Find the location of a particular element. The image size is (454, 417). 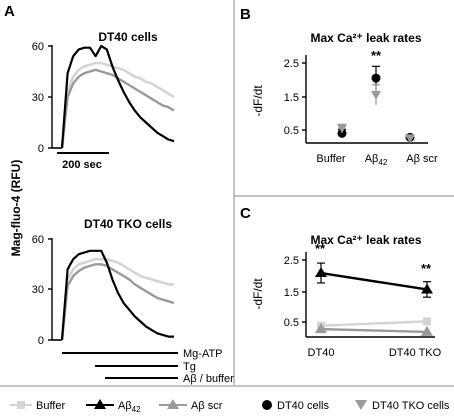

legend-item-abeta42: Aβ42 is located at coordinates (113, 406).